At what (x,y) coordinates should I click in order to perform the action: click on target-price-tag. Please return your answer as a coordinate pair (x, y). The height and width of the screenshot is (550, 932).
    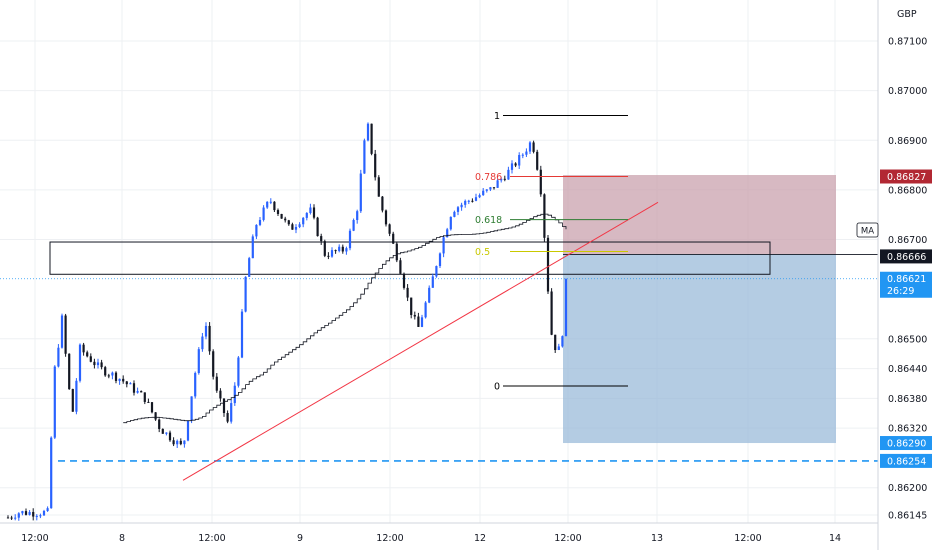
    Looking at the image, I should click on (906, 443).